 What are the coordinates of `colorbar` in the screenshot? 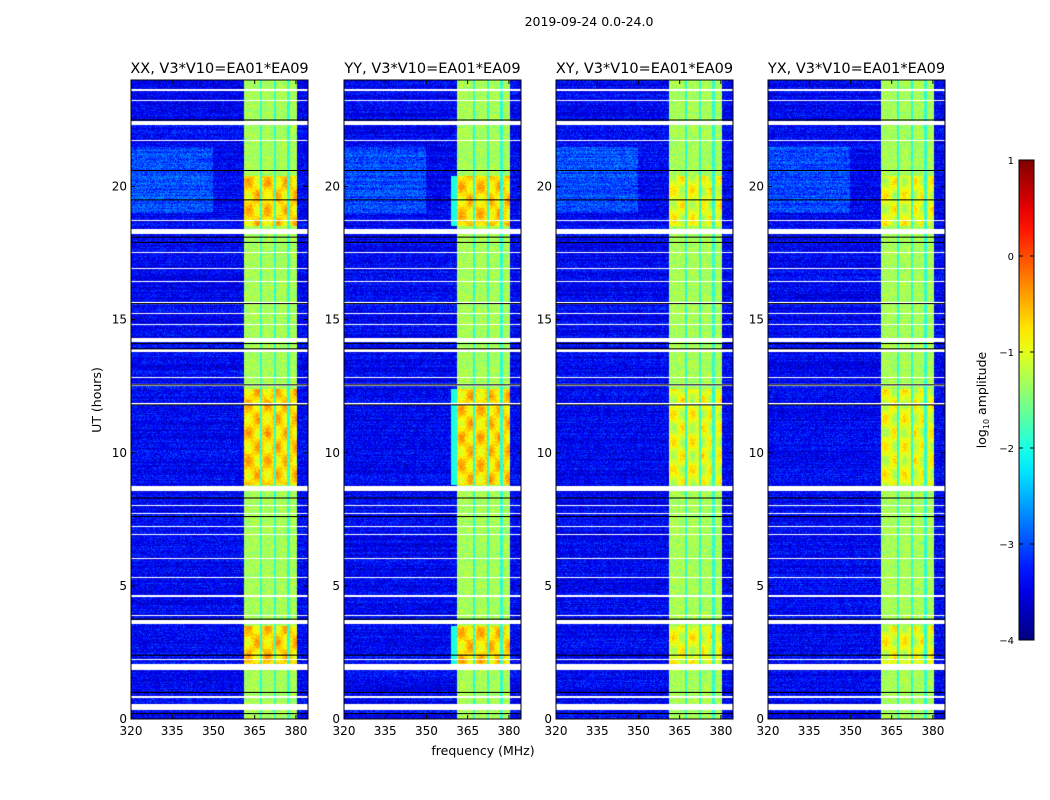 It's located at (1026, 400).